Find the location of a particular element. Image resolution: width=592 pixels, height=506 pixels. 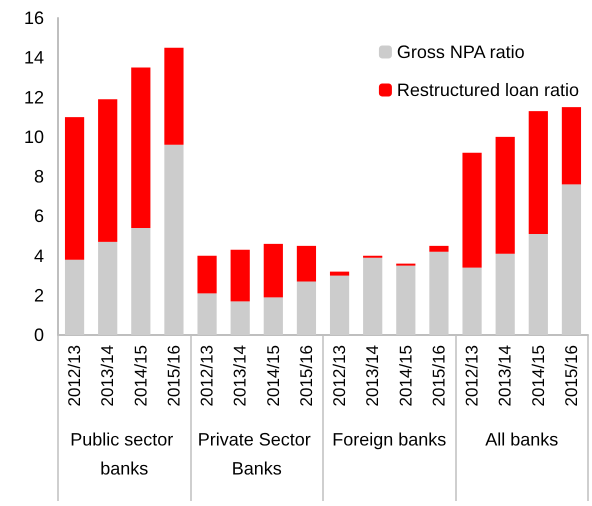

y-tick-label: 14 is located at coordinates (34, 58).